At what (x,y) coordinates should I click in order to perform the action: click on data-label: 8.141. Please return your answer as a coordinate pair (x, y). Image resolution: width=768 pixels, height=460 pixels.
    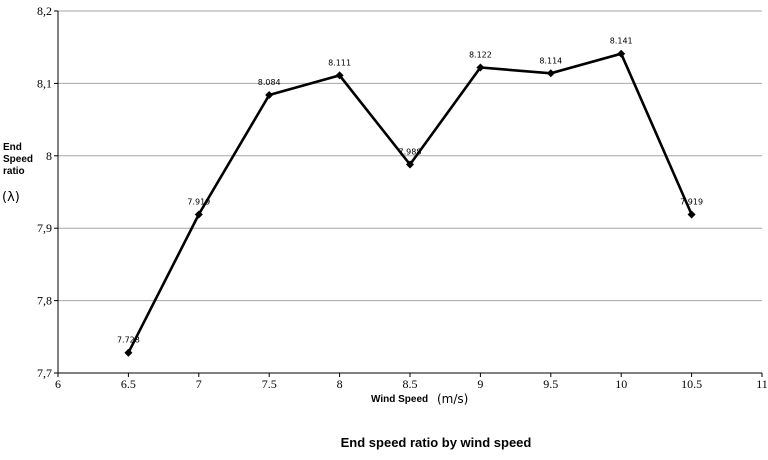
    Looking at the image, I should click on (621, 41).